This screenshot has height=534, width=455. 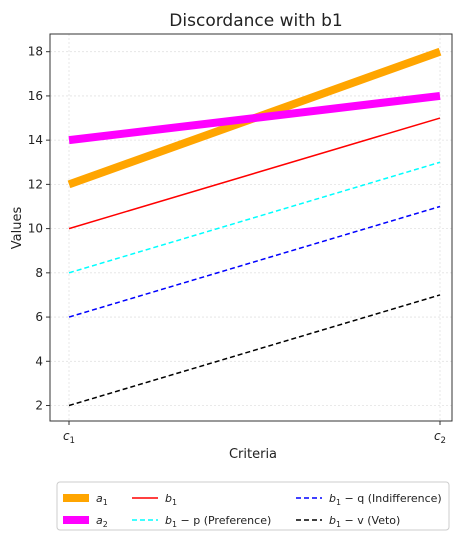 I want to click on y-tick-label: 6, so click(x=39, y=317).